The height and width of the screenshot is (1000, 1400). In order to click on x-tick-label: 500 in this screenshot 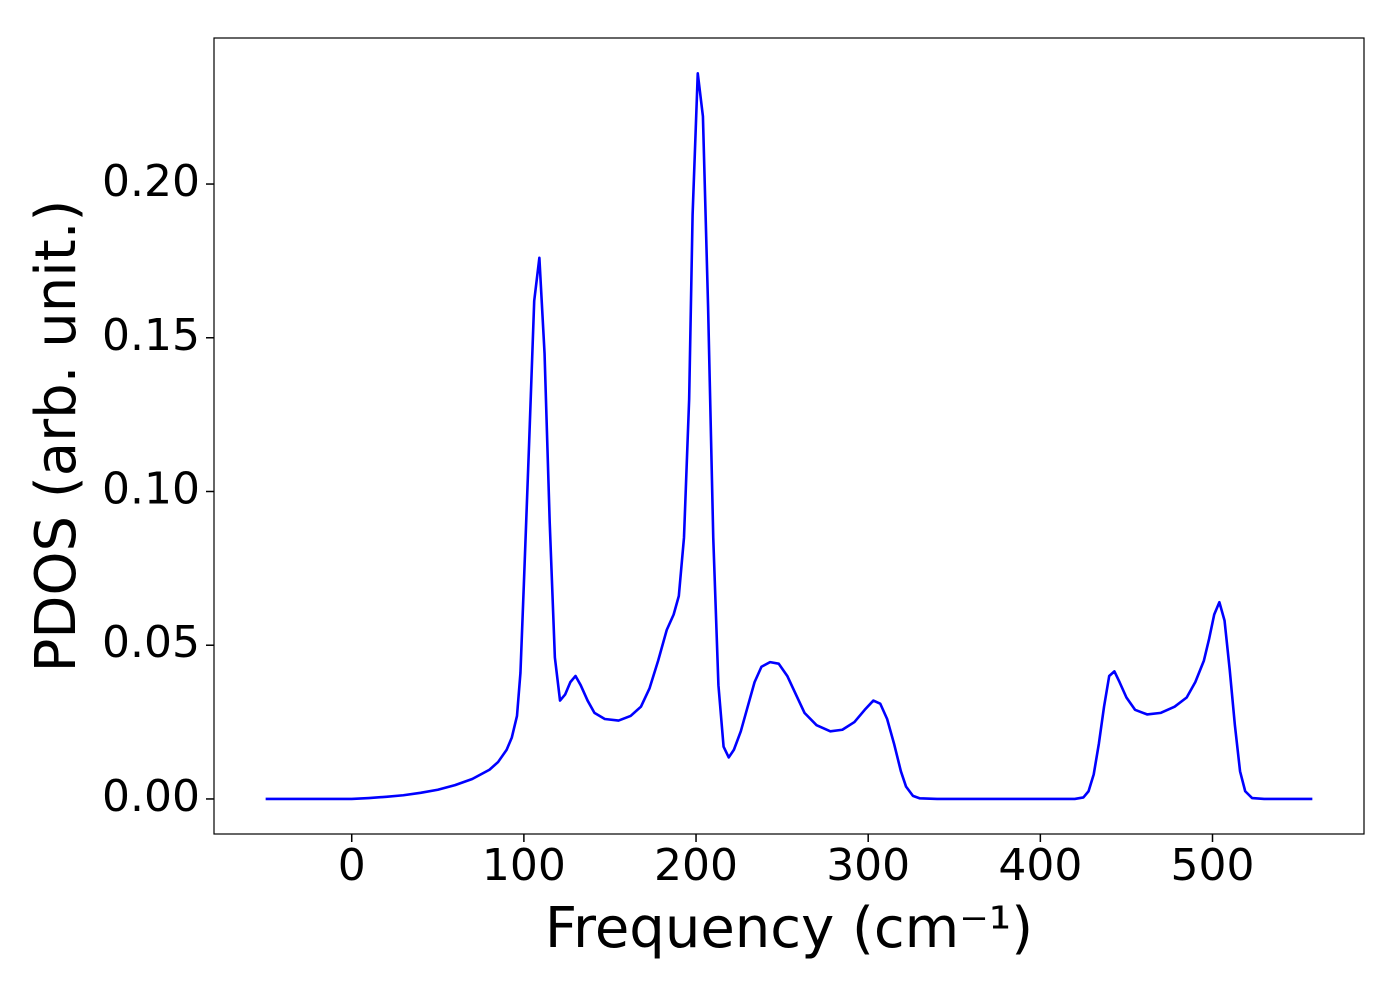, I will do `click(1213, 865)`.